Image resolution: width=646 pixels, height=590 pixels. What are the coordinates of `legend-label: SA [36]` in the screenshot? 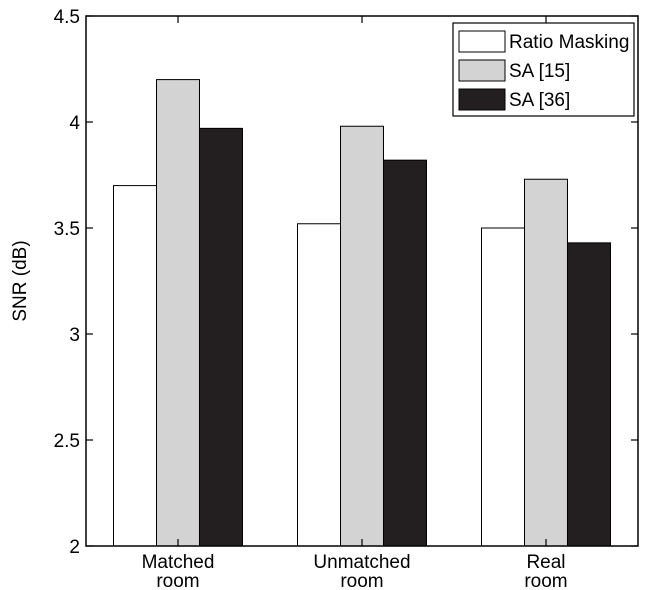 It's located at (539, 100).